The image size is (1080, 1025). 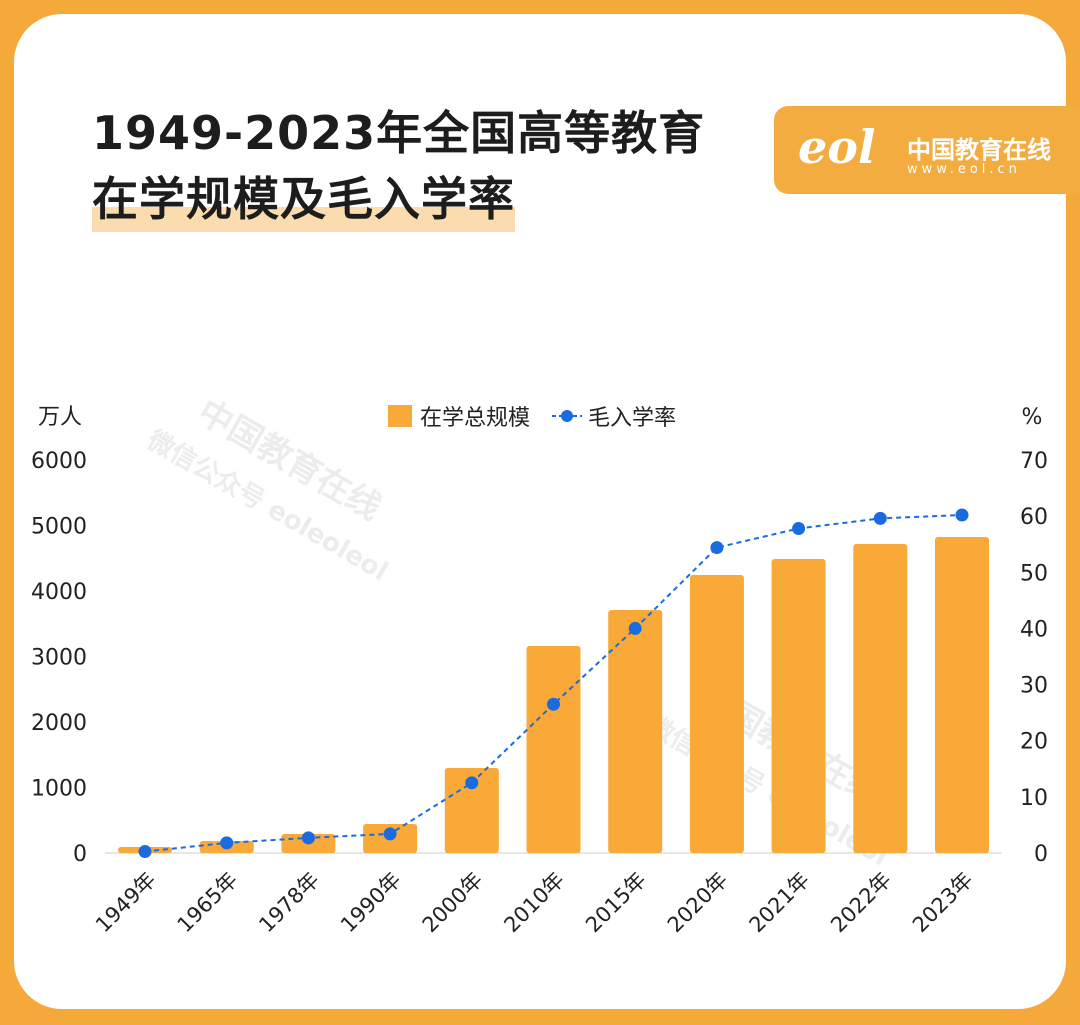 What do you see at coordinates (475, 418) in the screenshot?
I see `legend-bar-label: 在学总规模` at bounding box center [475, 418].